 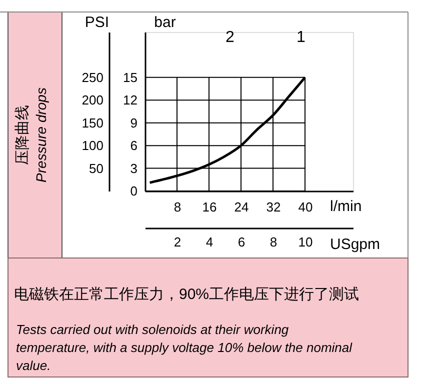 I want to click on x2-tick-label: 10, so click(x=305, y=242).